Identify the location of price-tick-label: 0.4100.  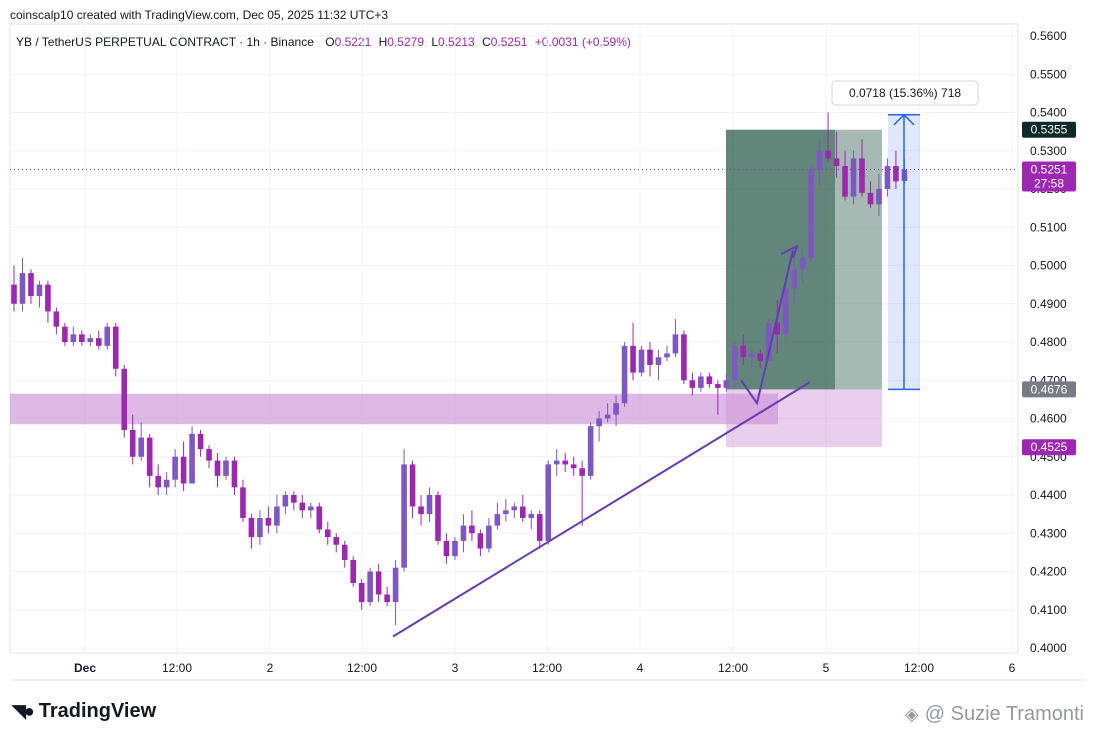
(1048, 610).